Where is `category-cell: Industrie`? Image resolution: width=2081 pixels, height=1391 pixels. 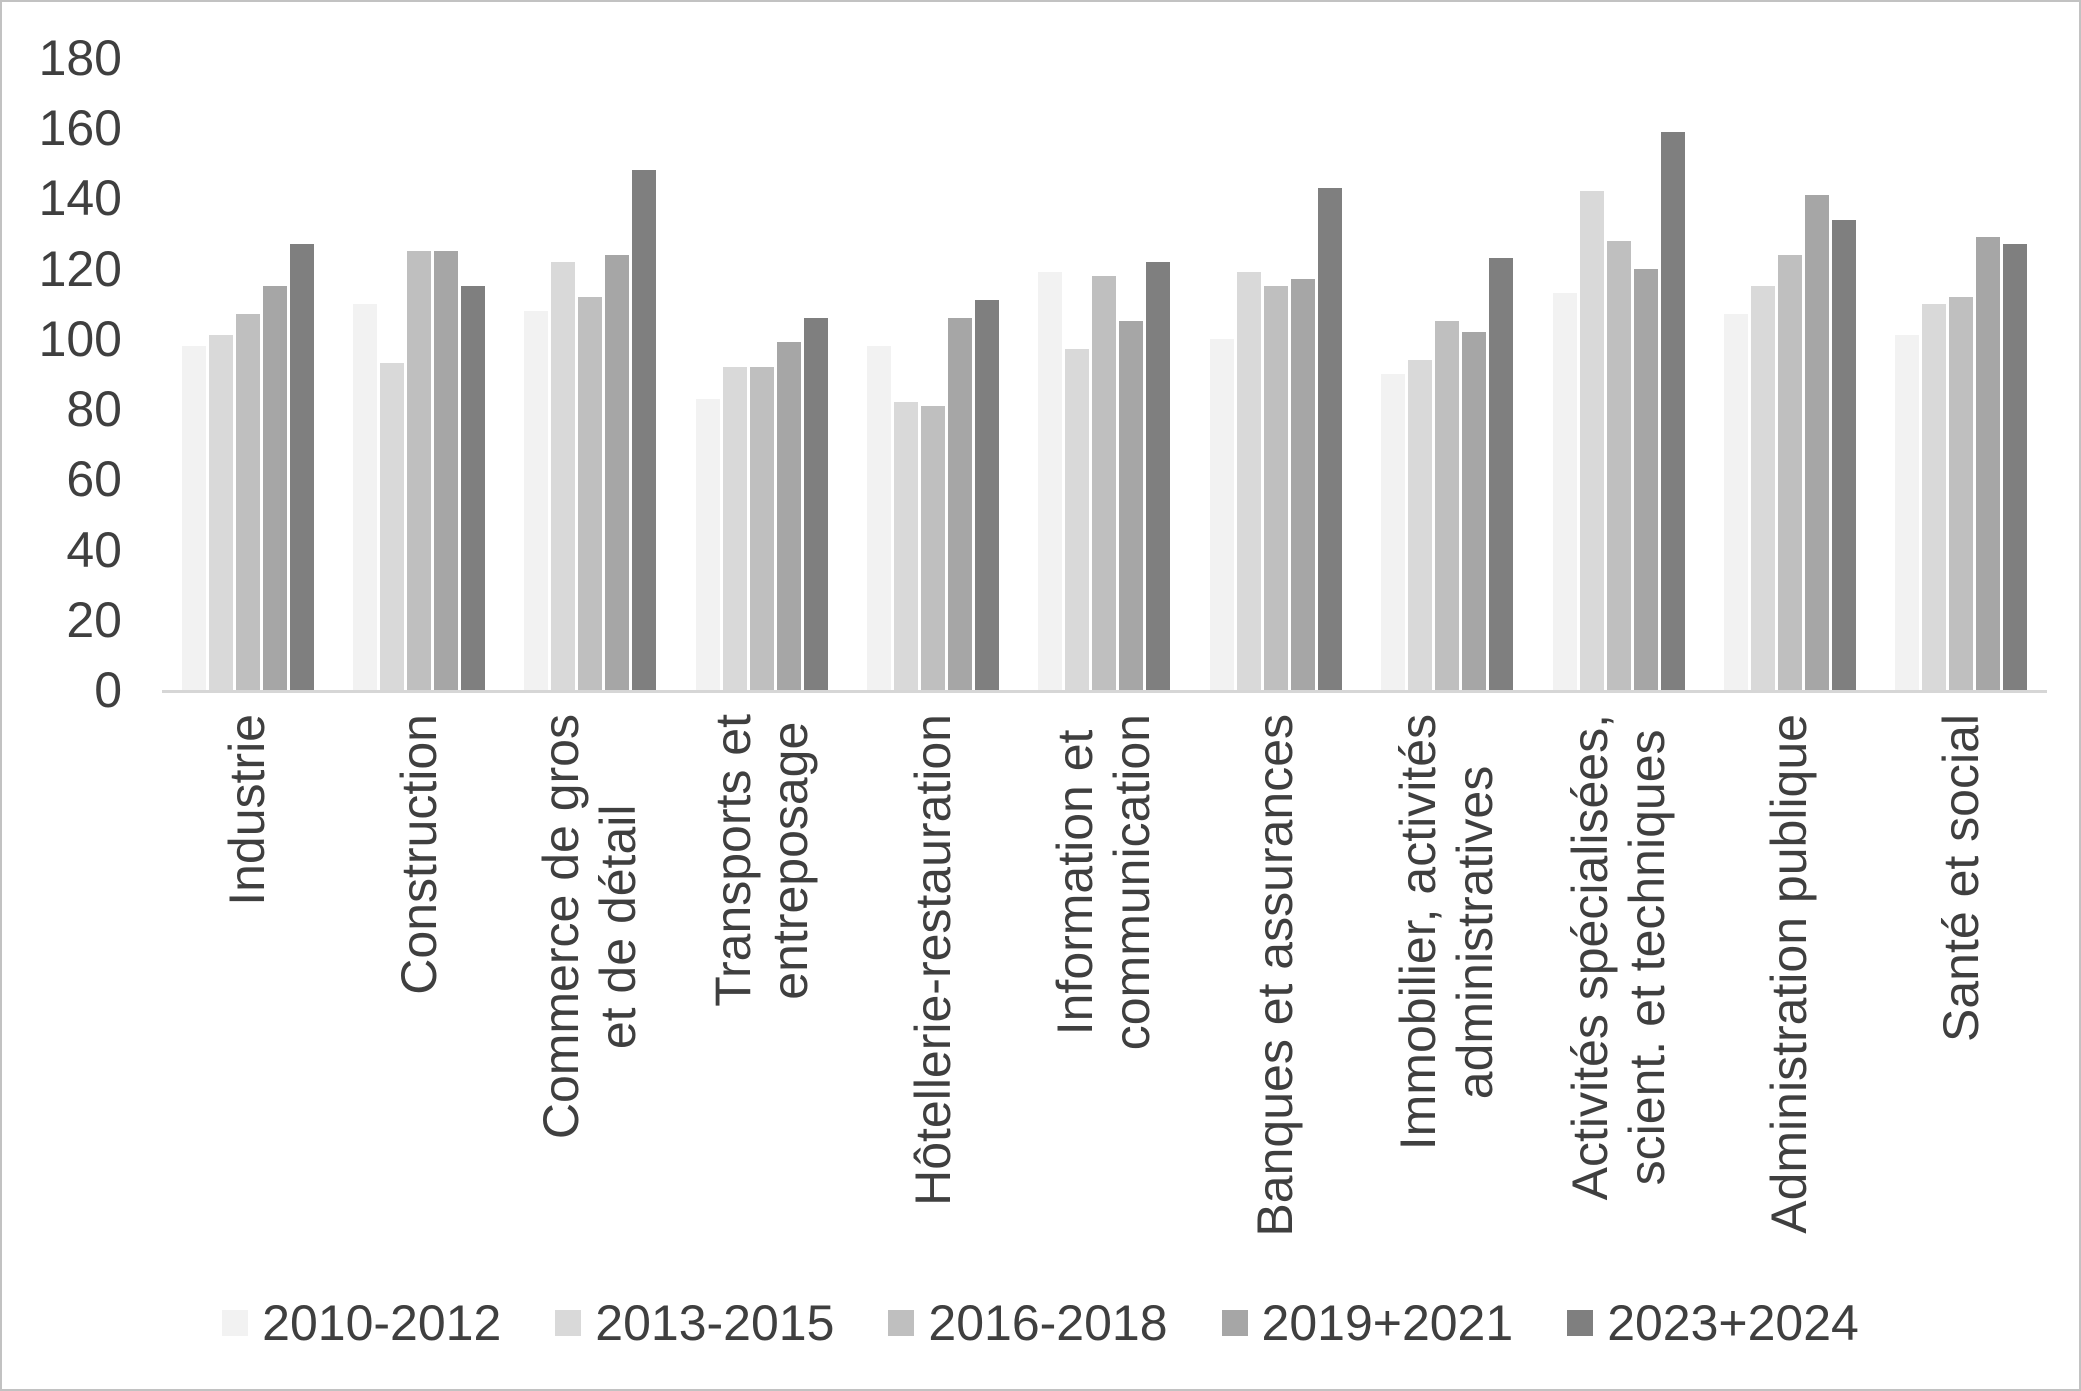 category-cell: Industrie is located at coordinates (247, 994).